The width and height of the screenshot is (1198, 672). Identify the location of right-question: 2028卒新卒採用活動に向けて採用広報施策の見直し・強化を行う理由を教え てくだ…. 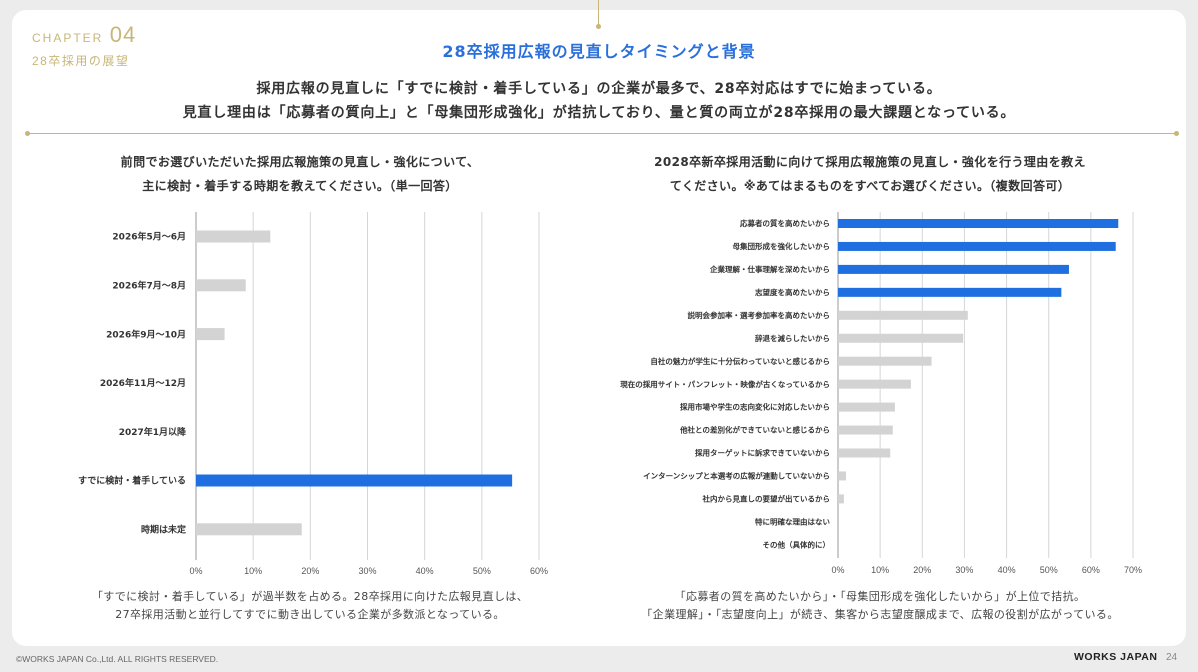
(870, 174).